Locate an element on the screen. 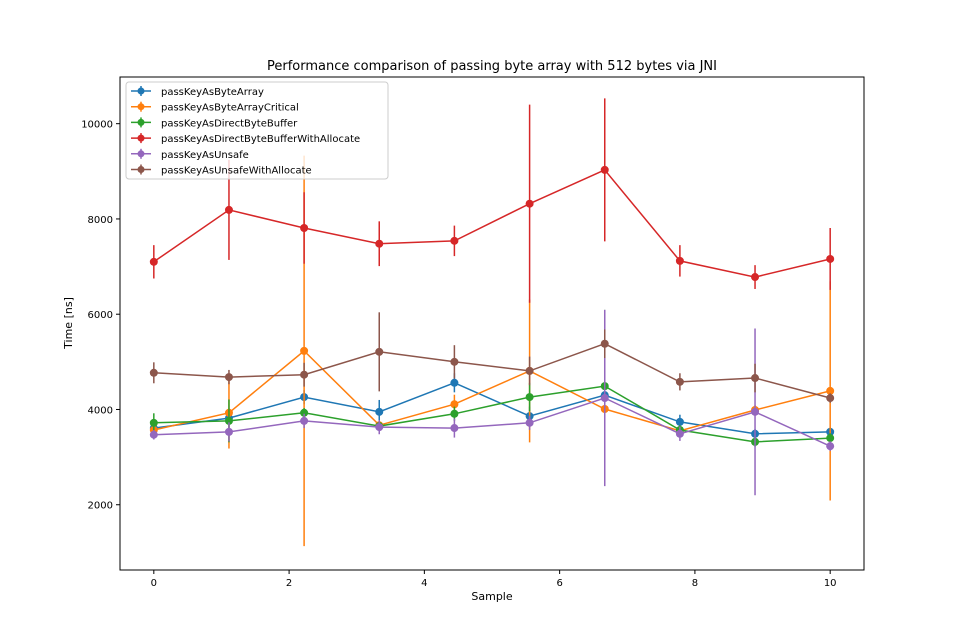 The image size is (960, 644). legend-box is located at coordinates (257, 130).